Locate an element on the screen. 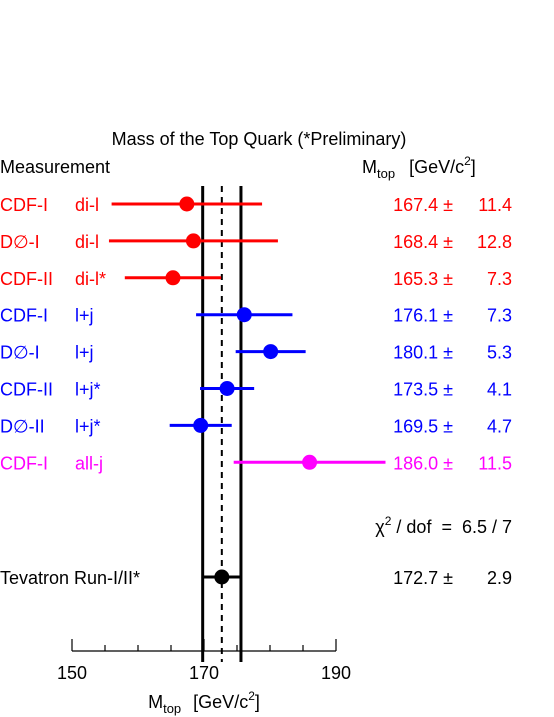  x-axis-units-close: ] is located at coordinates (257, 702).